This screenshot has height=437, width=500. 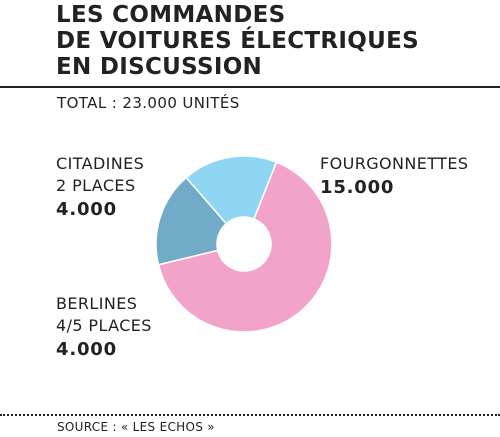 I want to click on slice-label-citadines-line-2: 2 PLACES, so click(x=96, y=185).